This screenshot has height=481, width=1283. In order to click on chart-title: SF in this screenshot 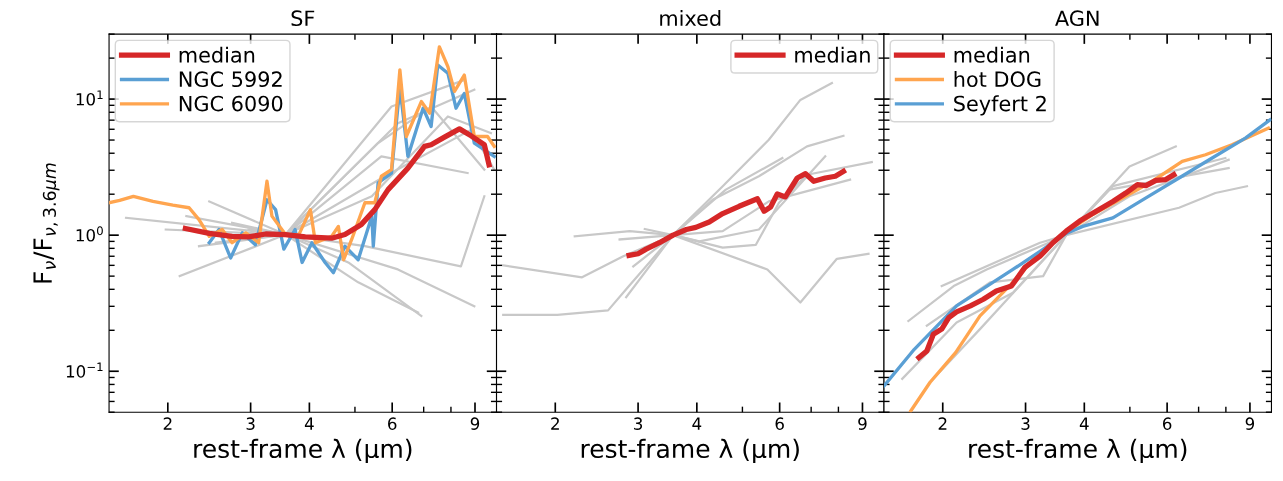, I will do `click(303, 18)`.